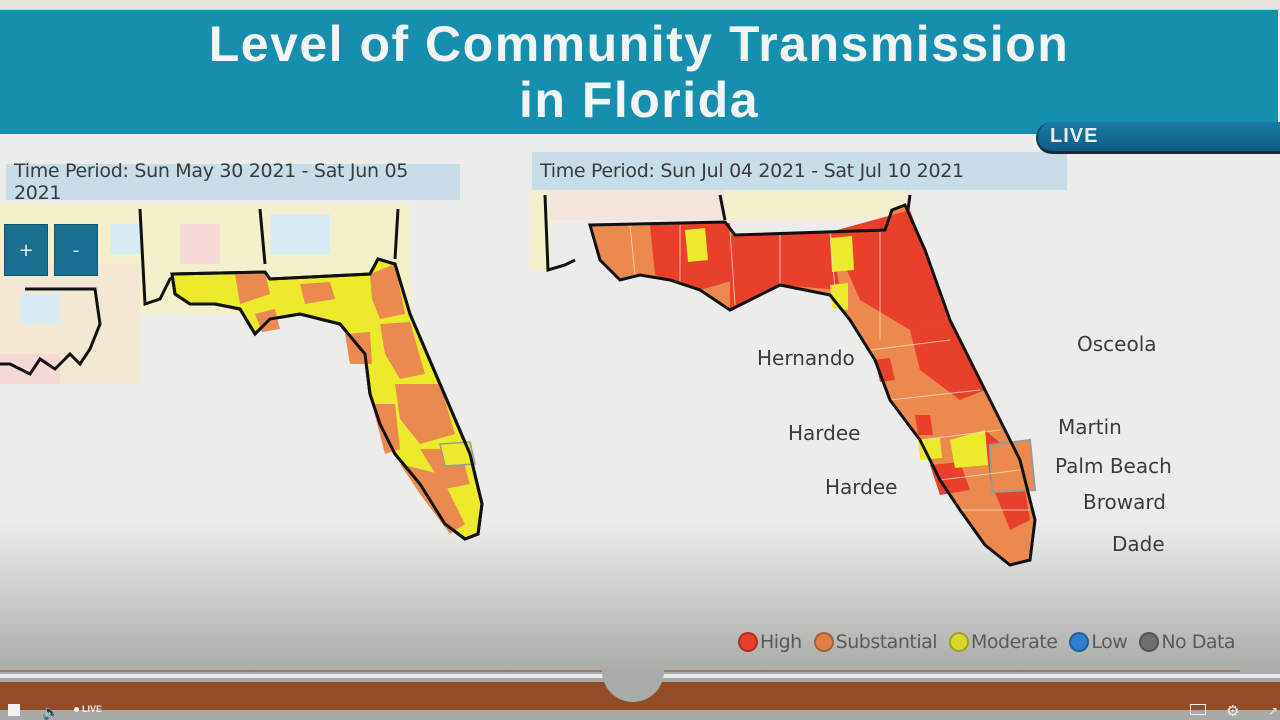 The height and width of the screenshot is (720, 1280). What do you see at coordinates (1138, 544) in the screenshot?
I see `county-label-dade: Dade` at bounding box center [1138, 544].